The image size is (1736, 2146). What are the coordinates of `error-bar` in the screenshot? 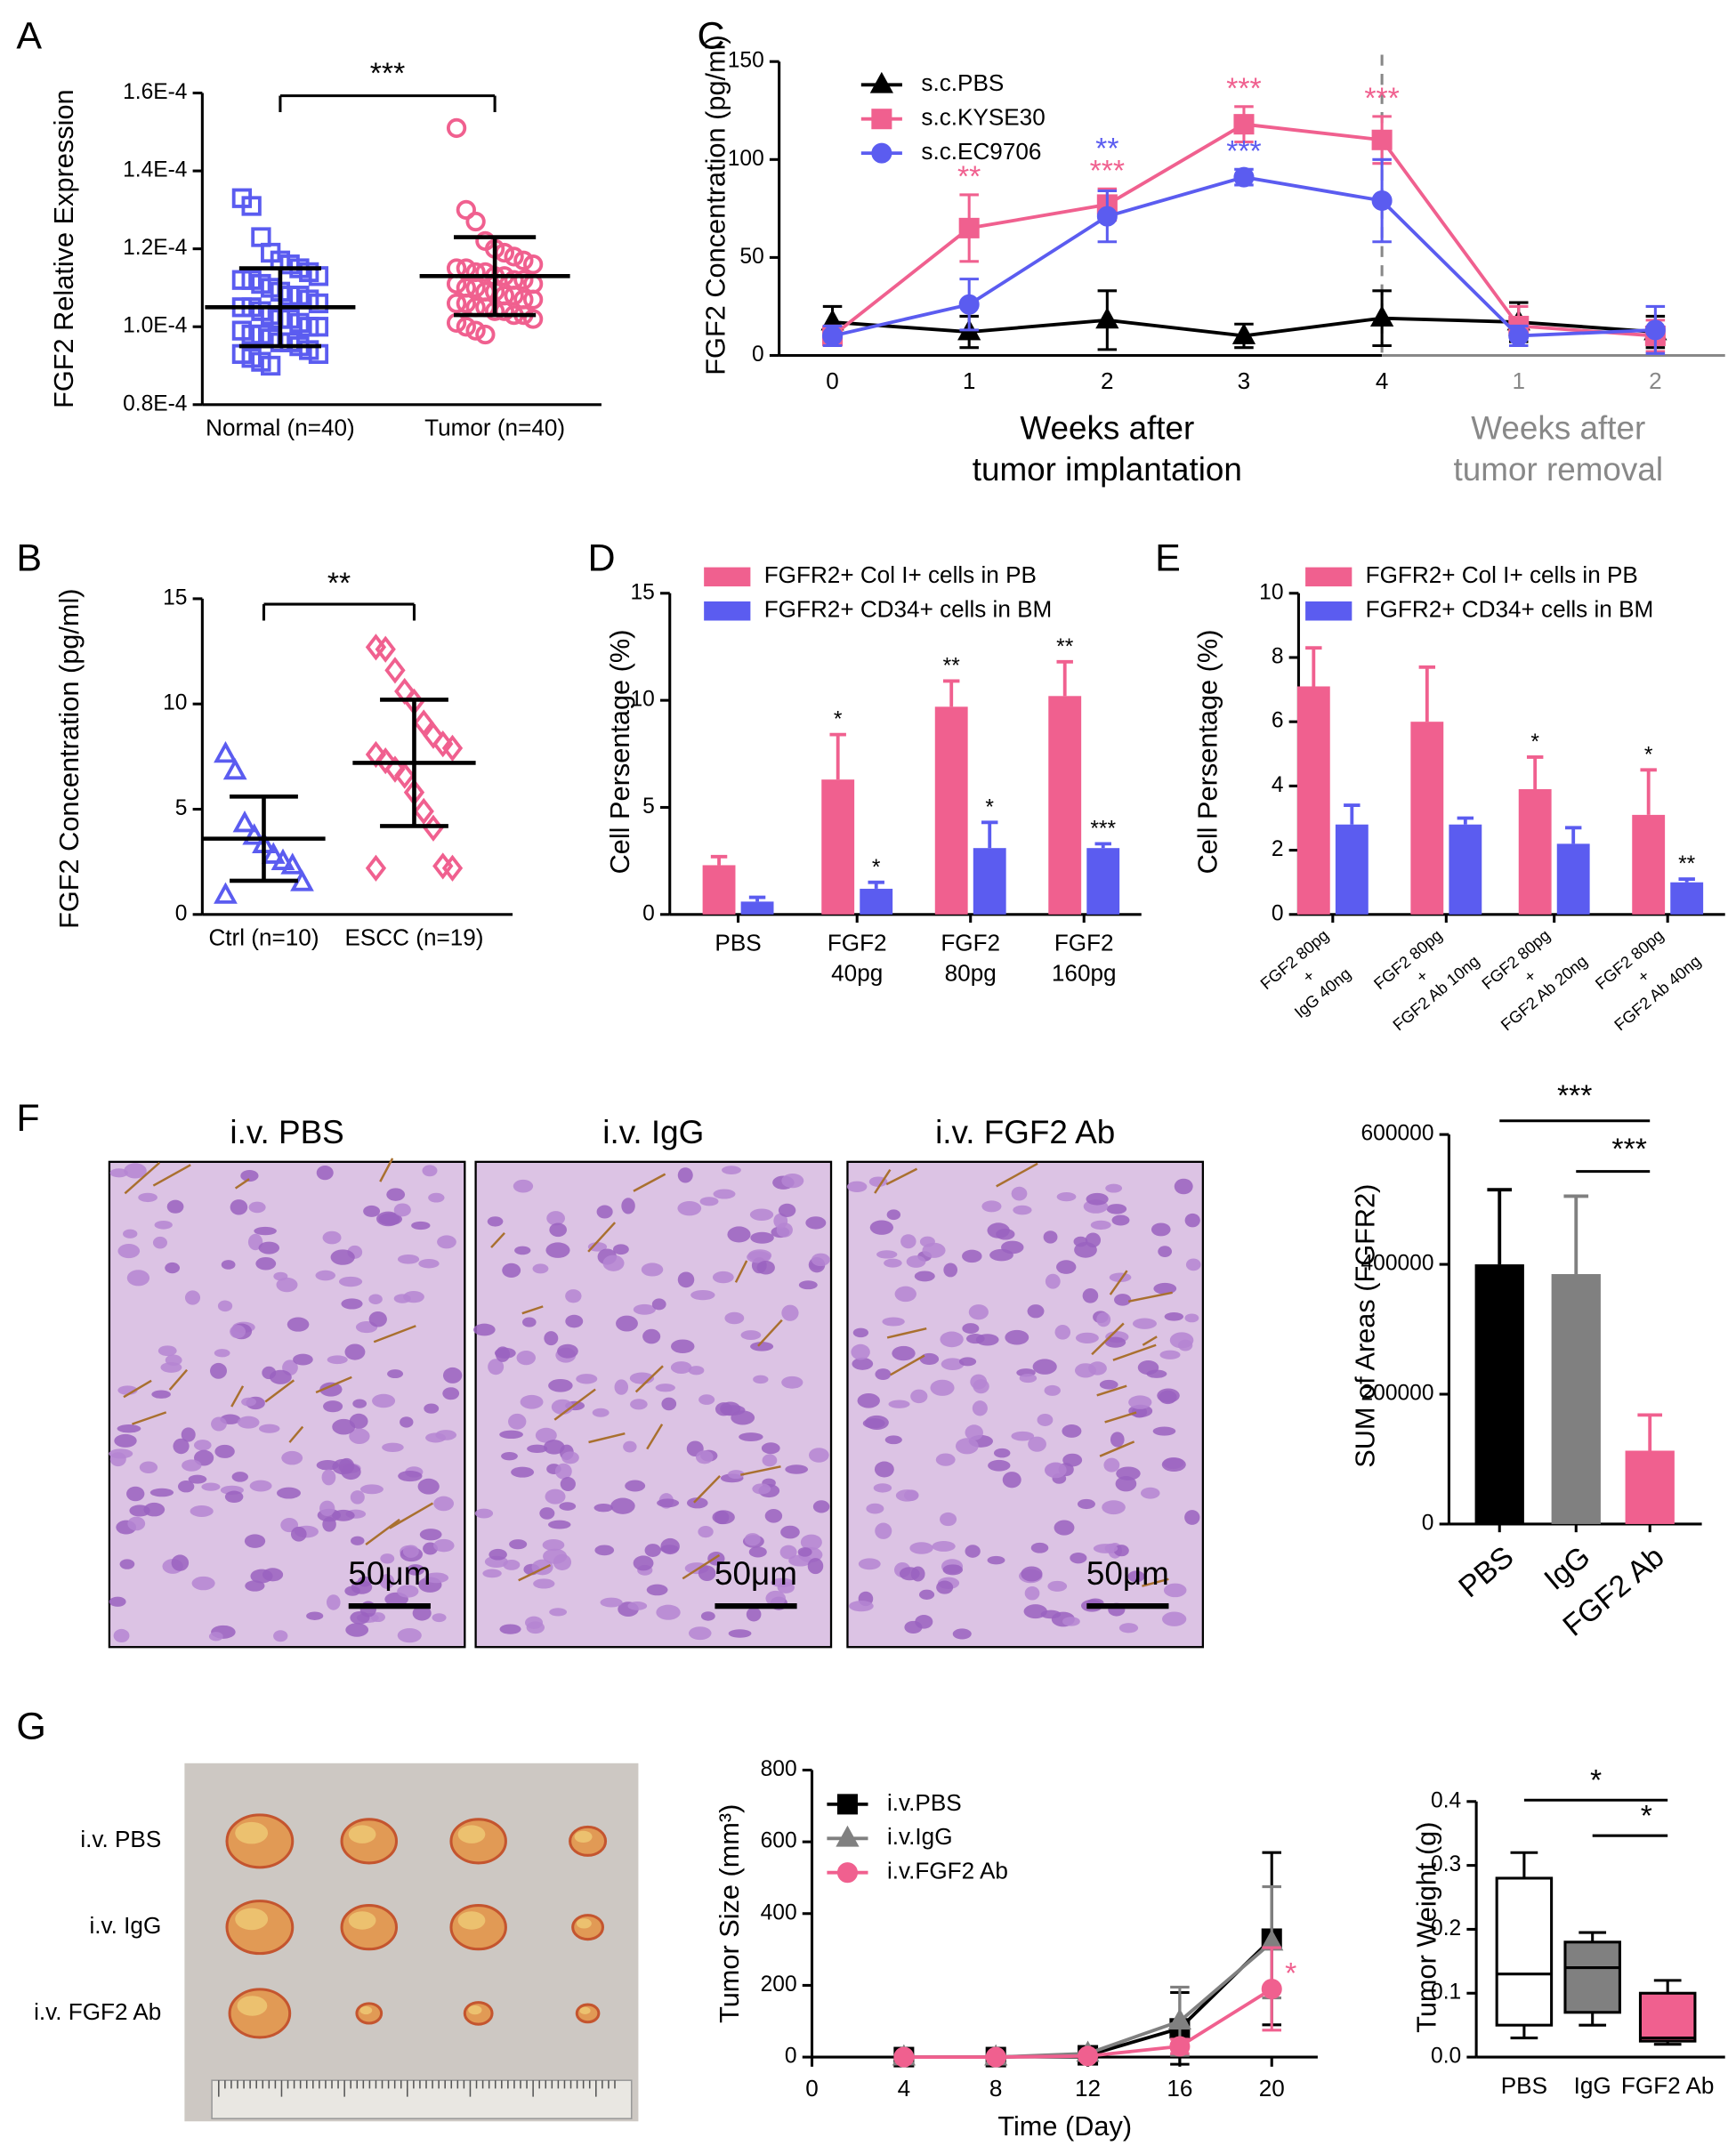 It's located at (1352, 814).